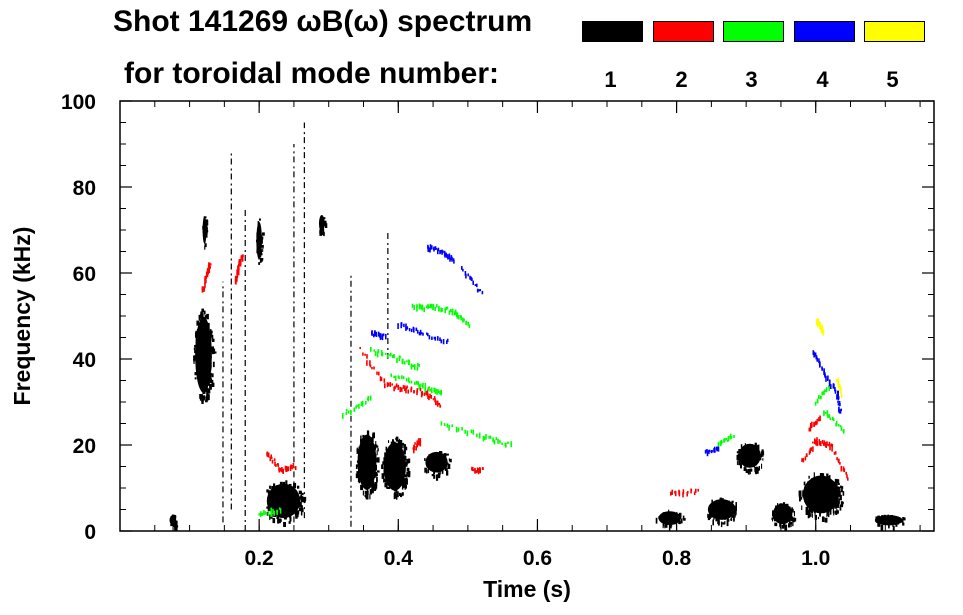 The height and width of the screenshot is (615, 963). Describe the element at coordinates (677, 558) in the screenshot. I see `x-tick-label-3: 0.8` at that location.